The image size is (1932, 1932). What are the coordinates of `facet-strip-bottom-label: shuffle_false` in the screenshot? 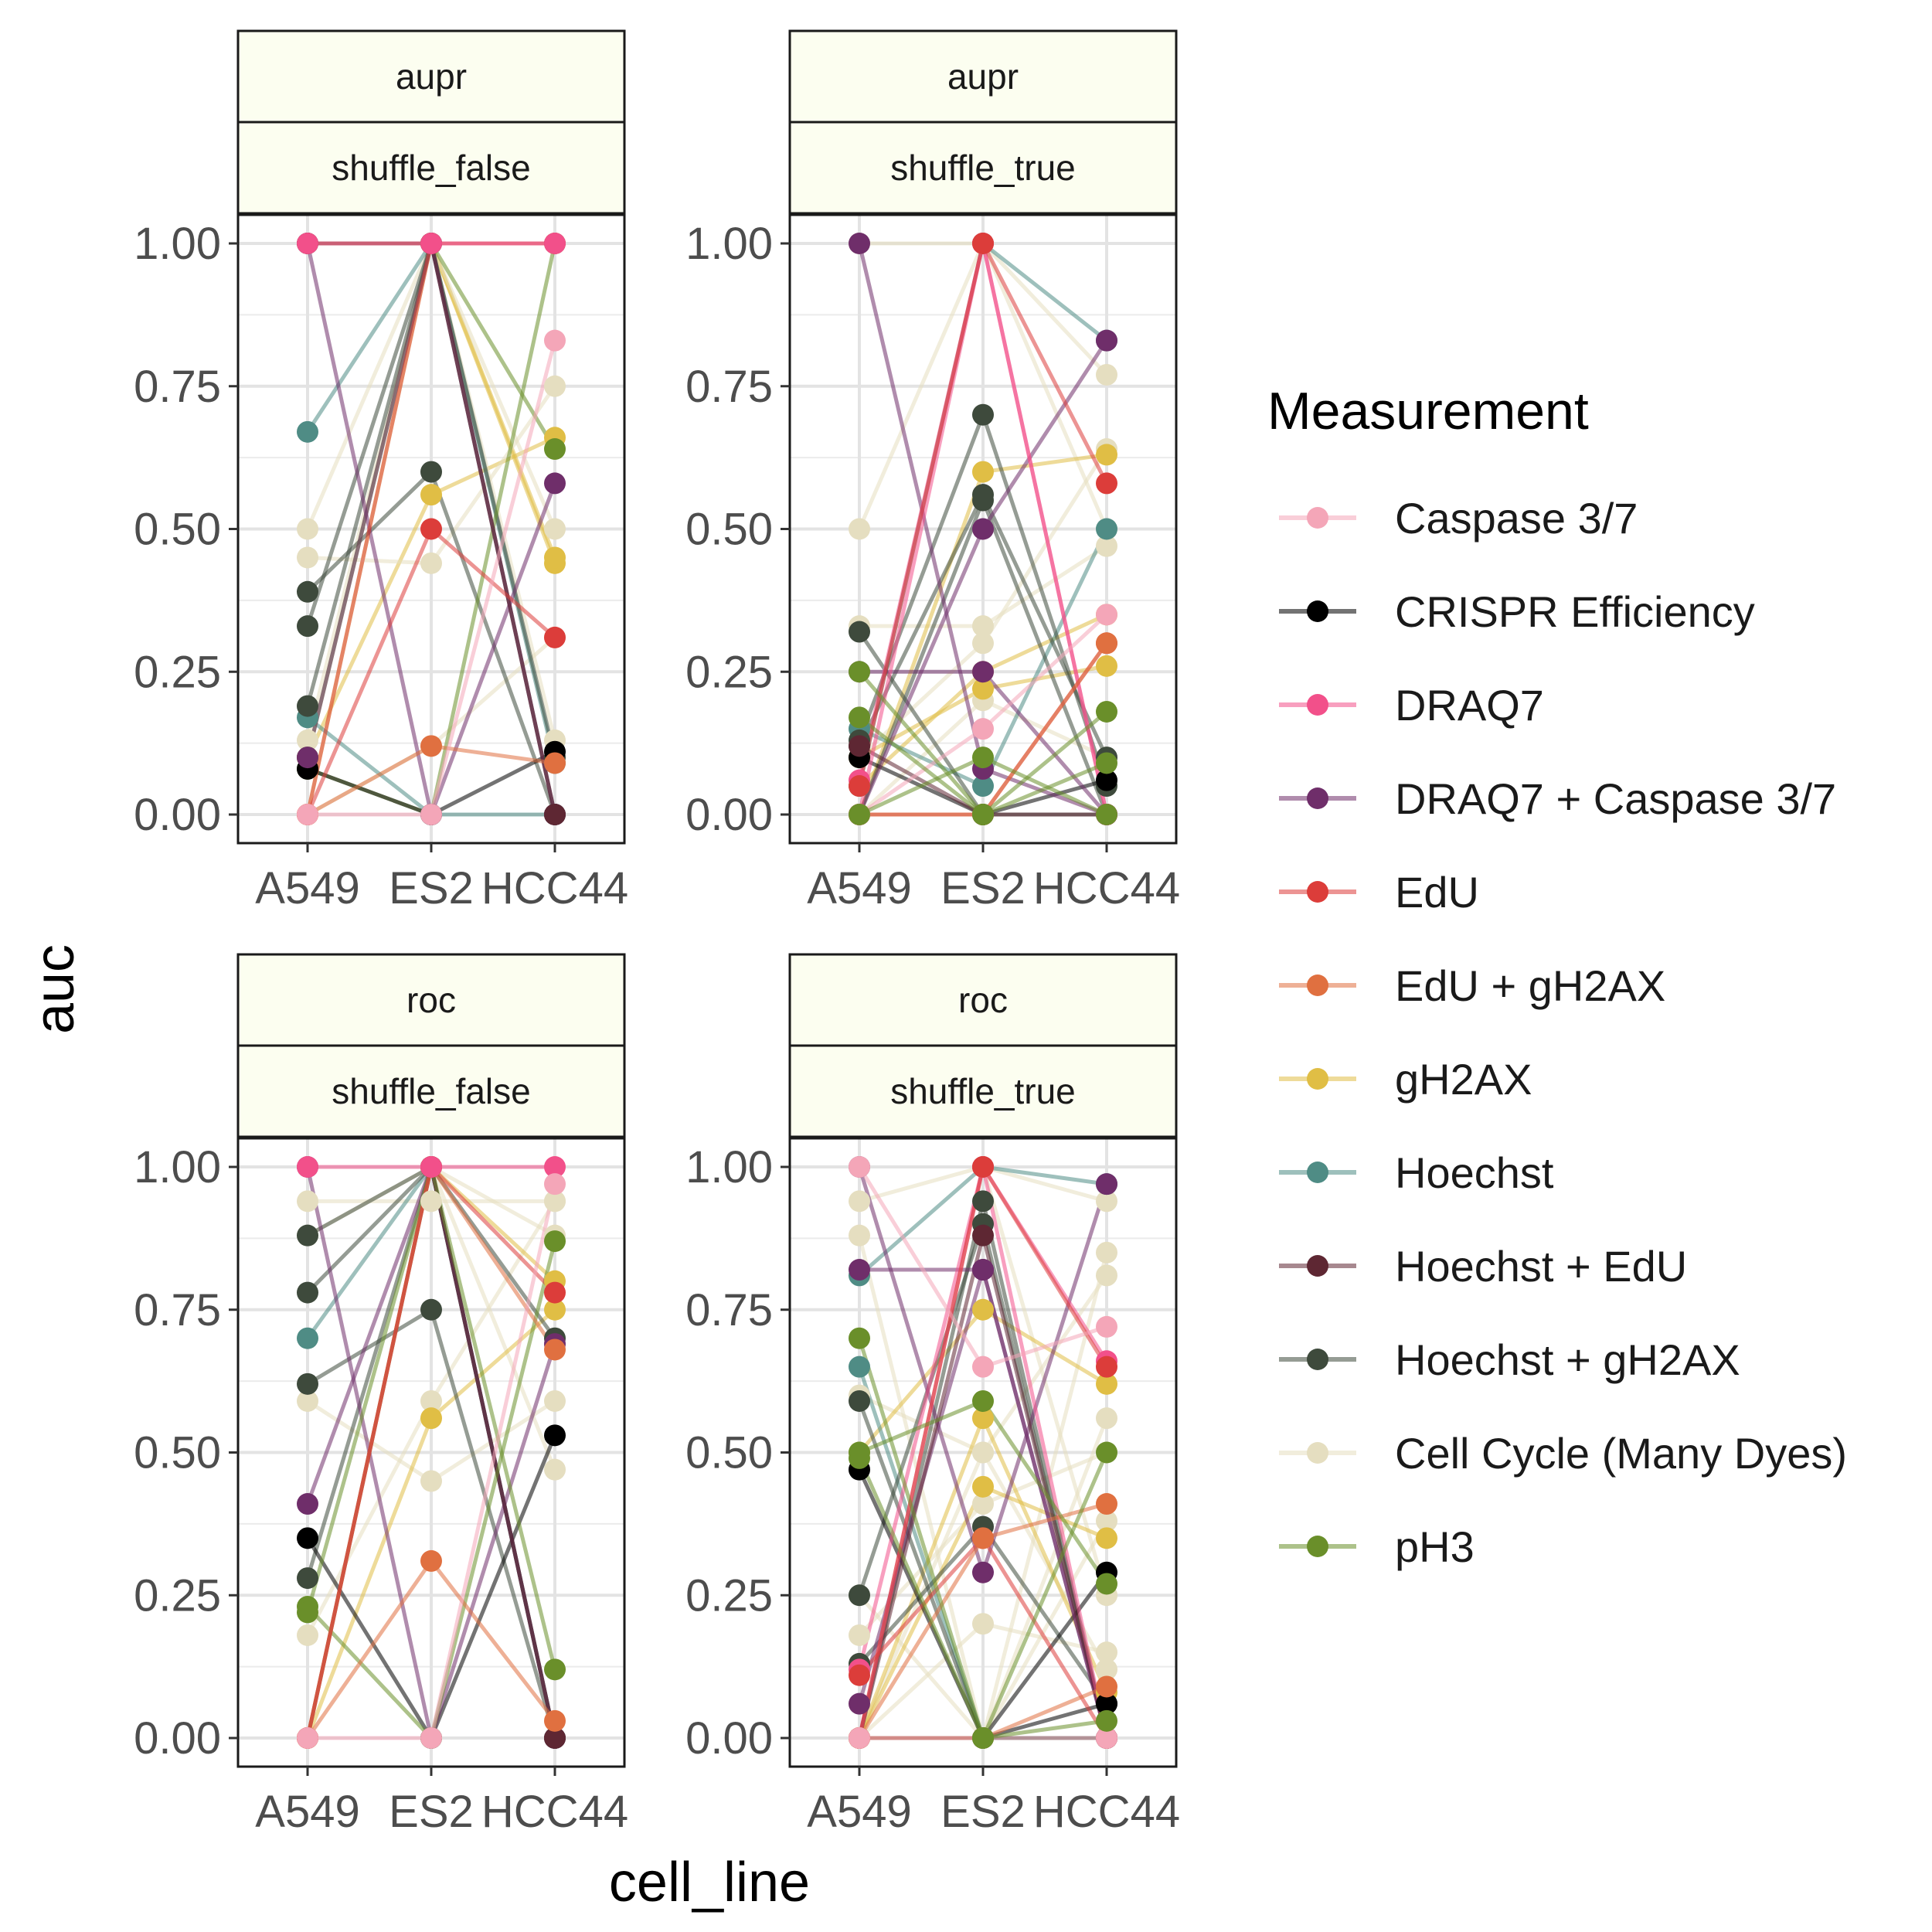 It's located at (431, 1091).